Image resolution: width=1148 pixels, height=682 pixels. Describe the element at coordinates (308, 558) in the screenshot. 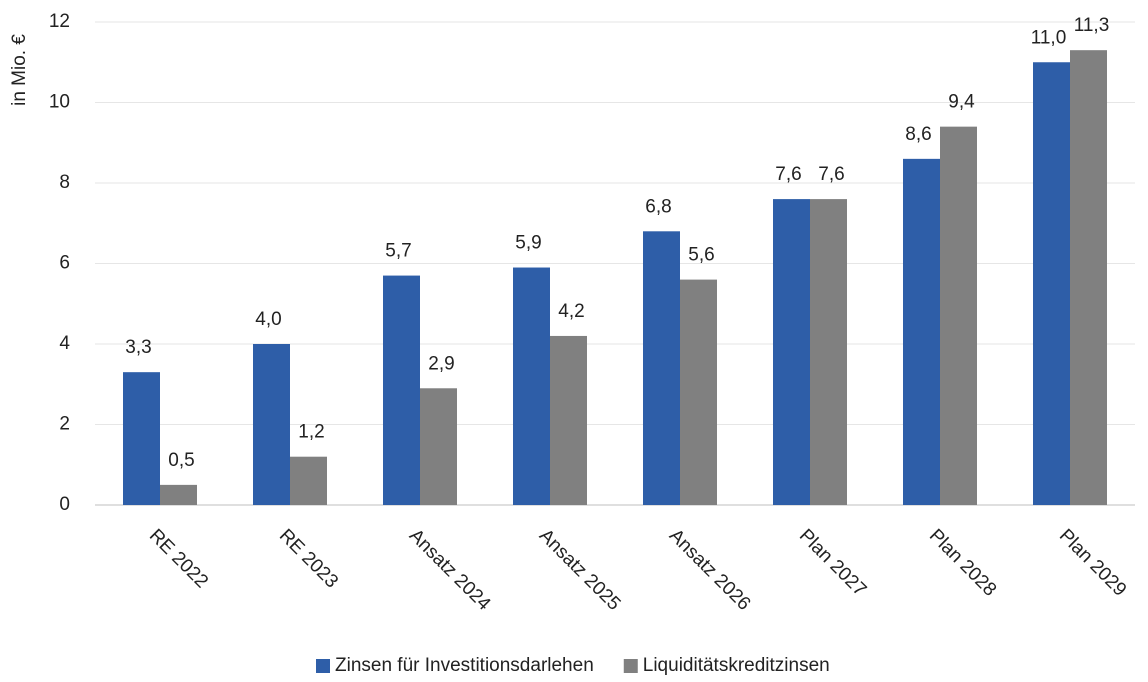

I see `x-tick-label: RE 2023` at that location.